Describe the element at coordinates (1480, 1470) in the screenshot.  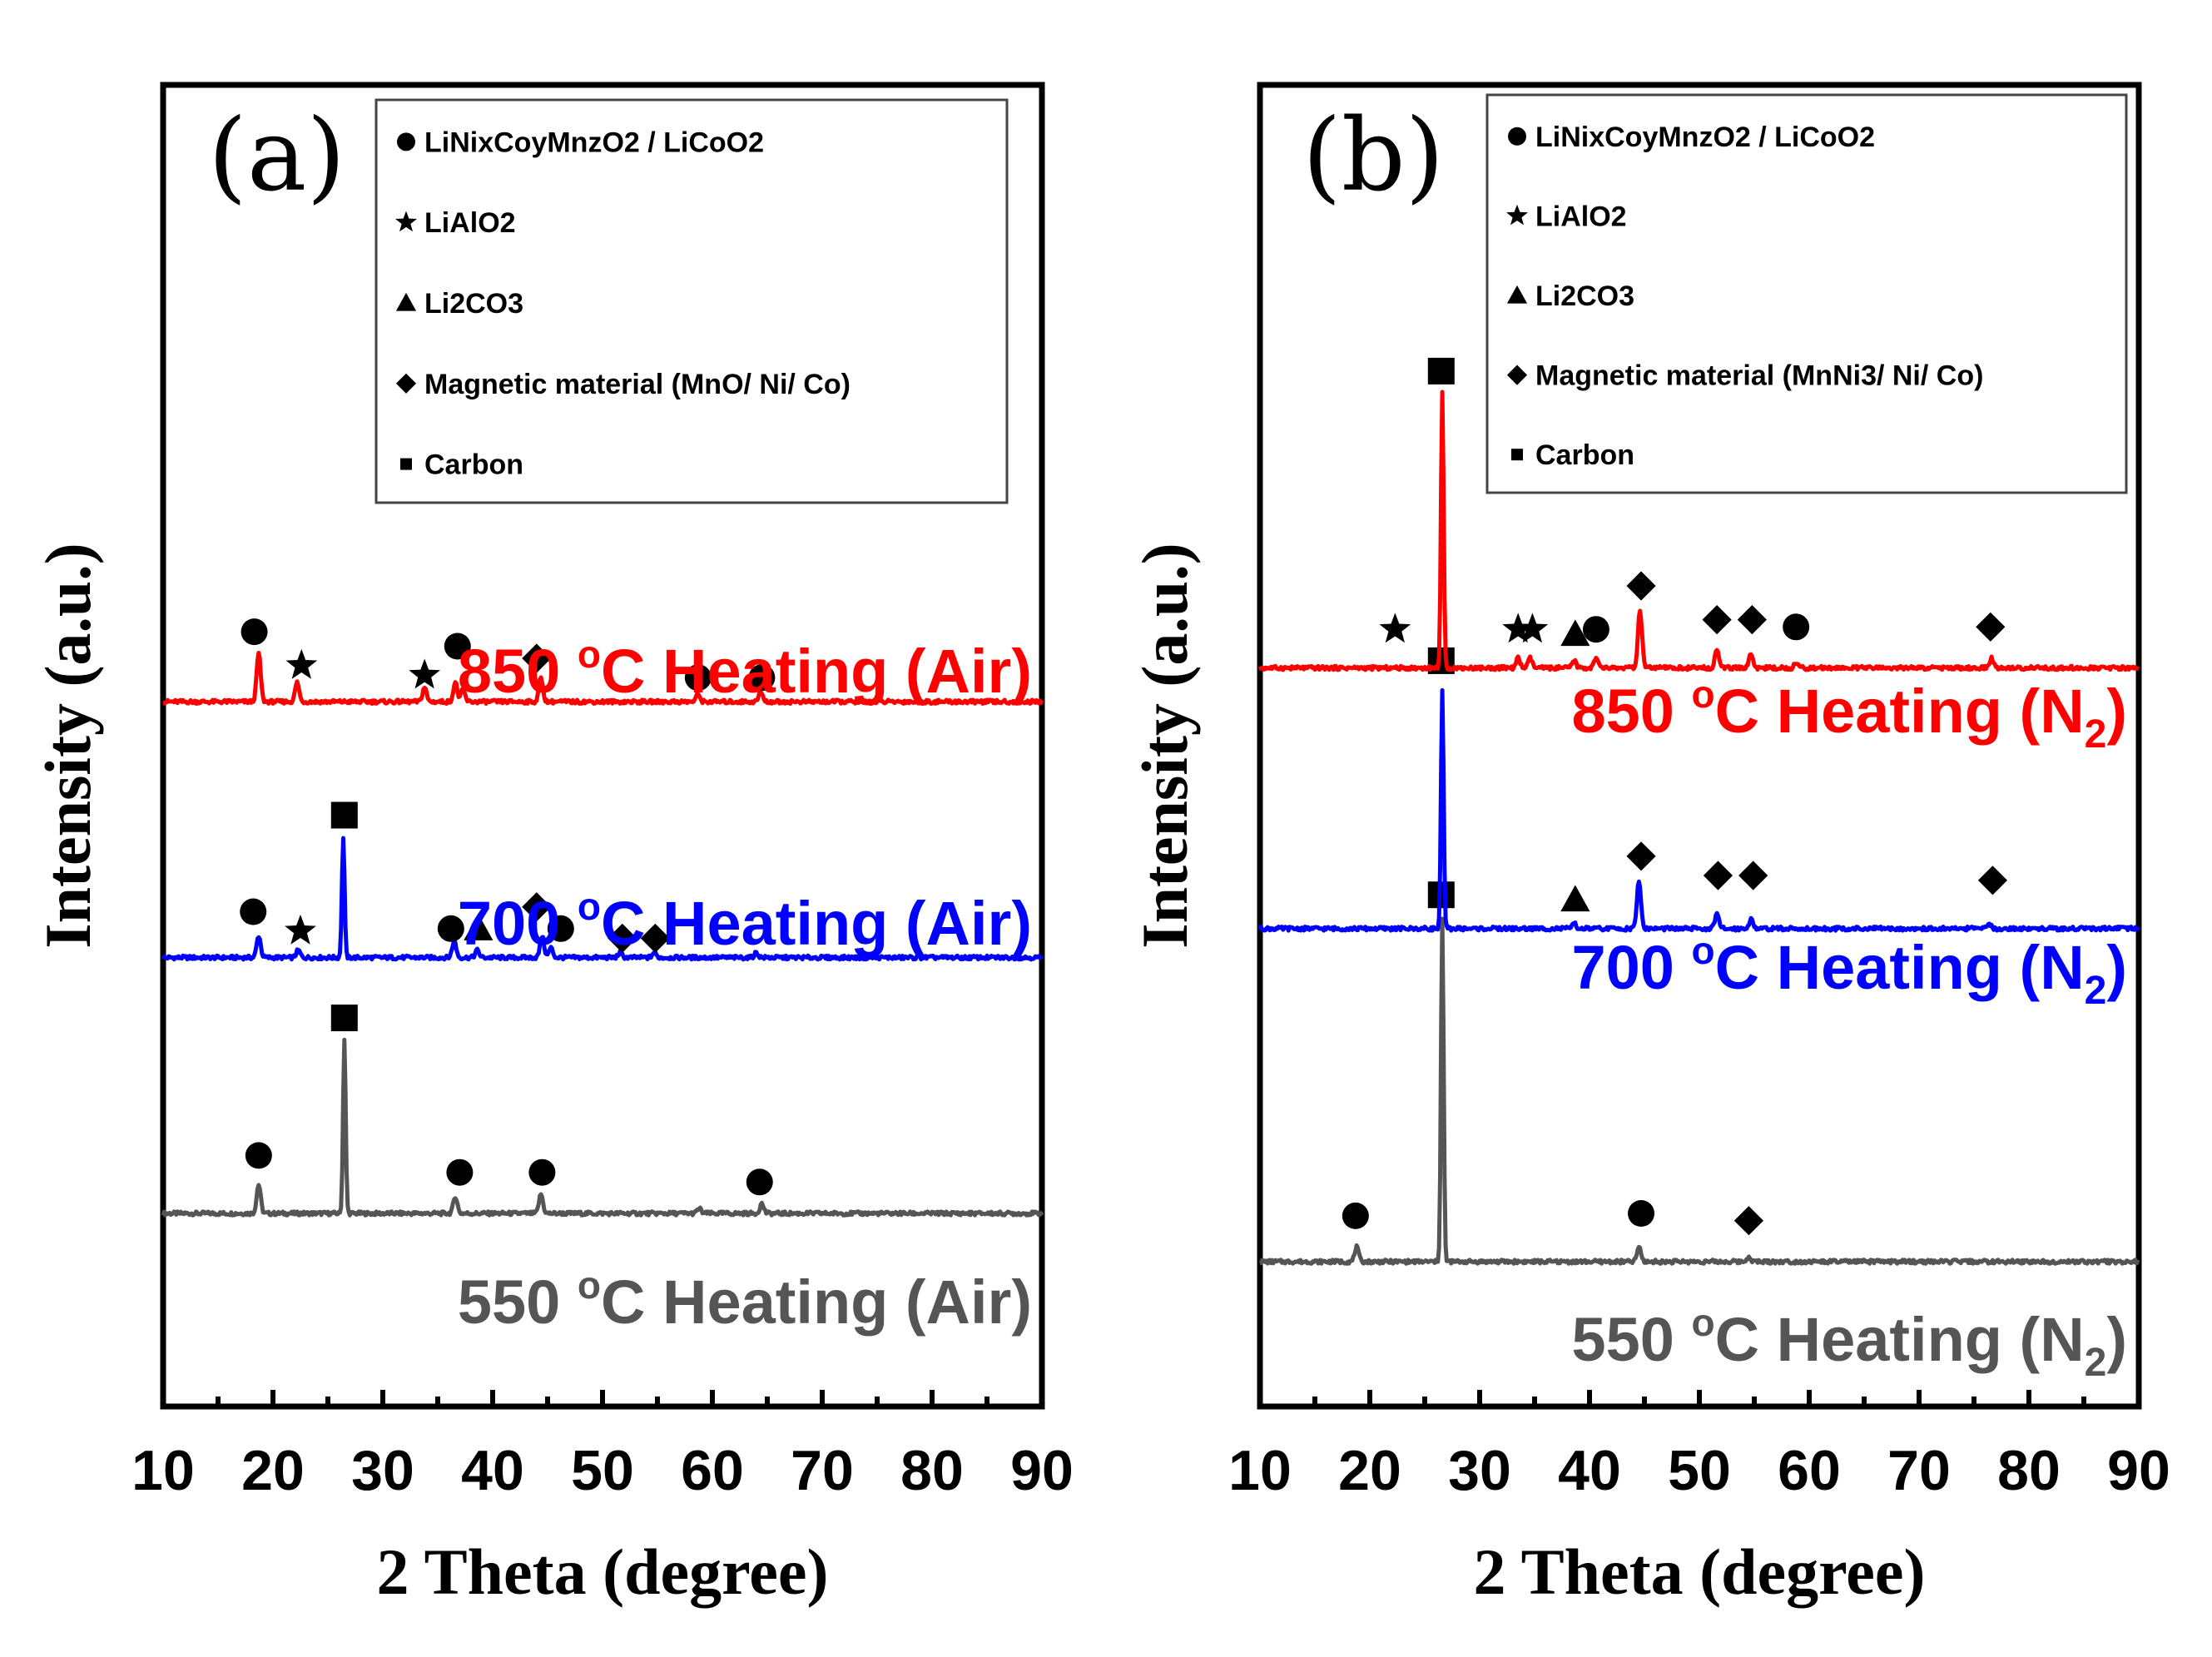
I see `x-tick-label: 30` at that location.